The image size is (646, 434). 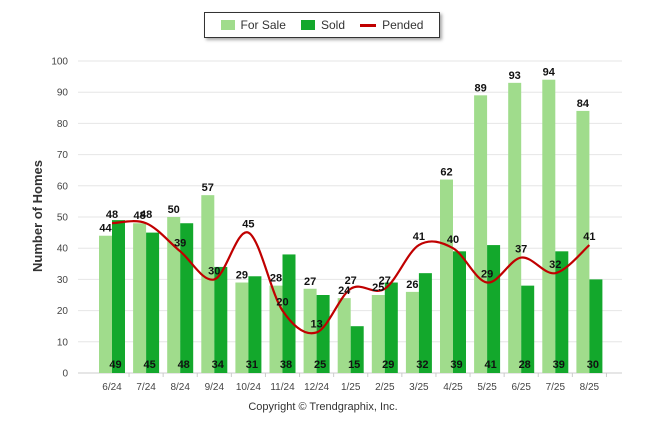 I want to click on x-tick-label: 7/25, so click(x=556, y=387).